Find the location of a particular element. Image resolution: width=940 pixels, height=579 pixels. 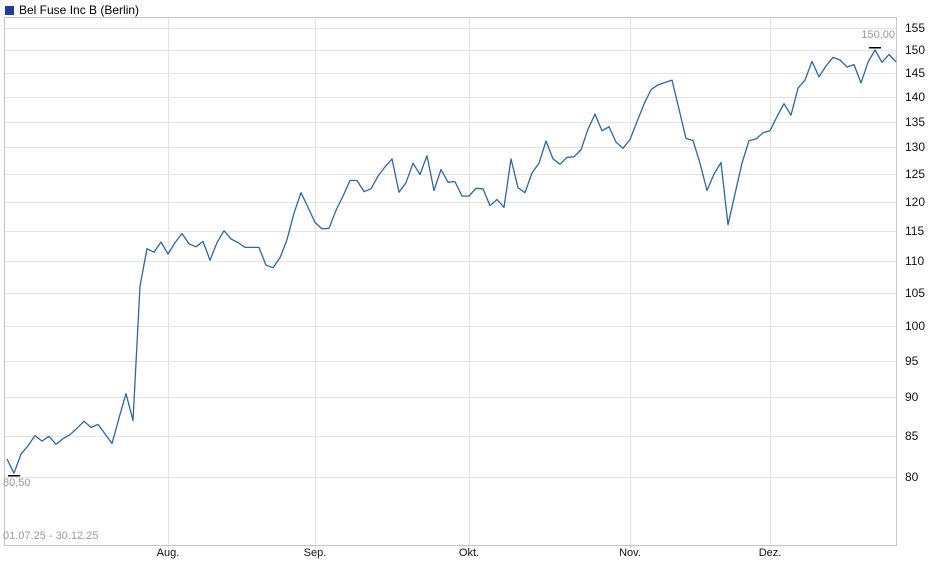

chart-title: Bel Fuse Inc B (Berlin) is located at coordinates (79, 10).